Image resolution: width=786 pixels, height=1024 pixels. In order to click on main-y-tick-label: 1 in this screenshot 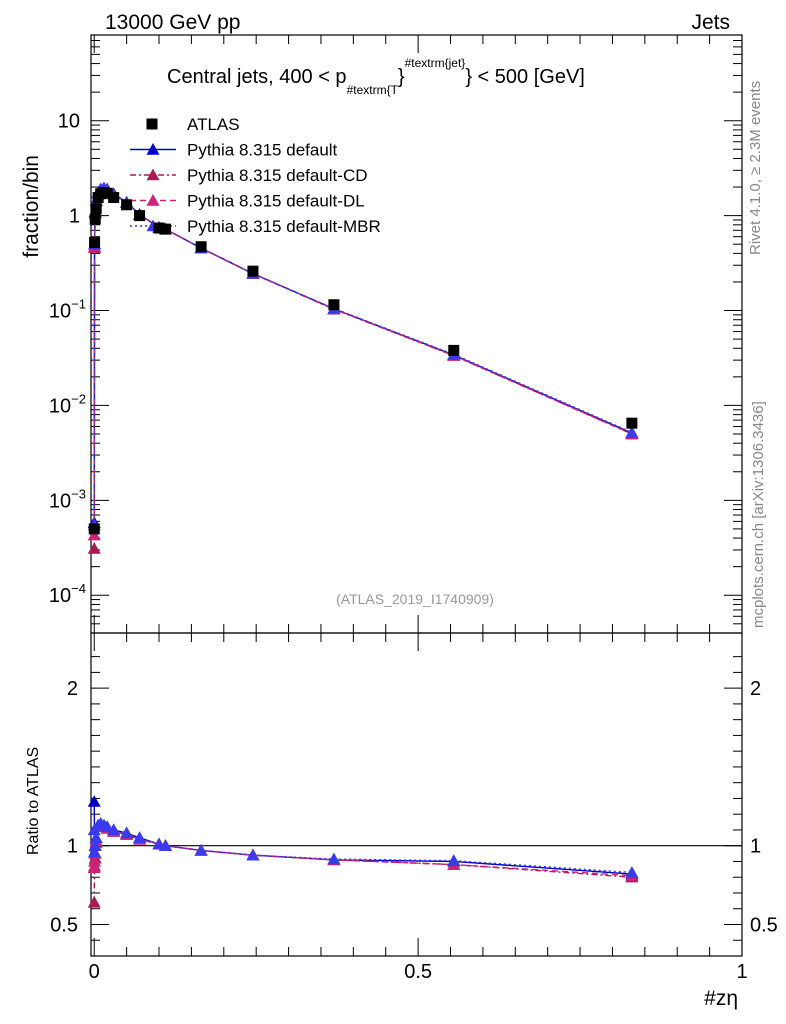, I will do `click(74, 217)`.